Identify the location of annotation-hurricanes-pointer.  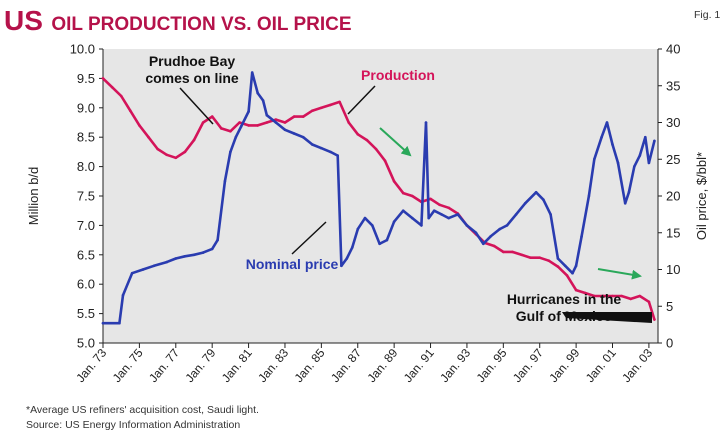
(607, 317).